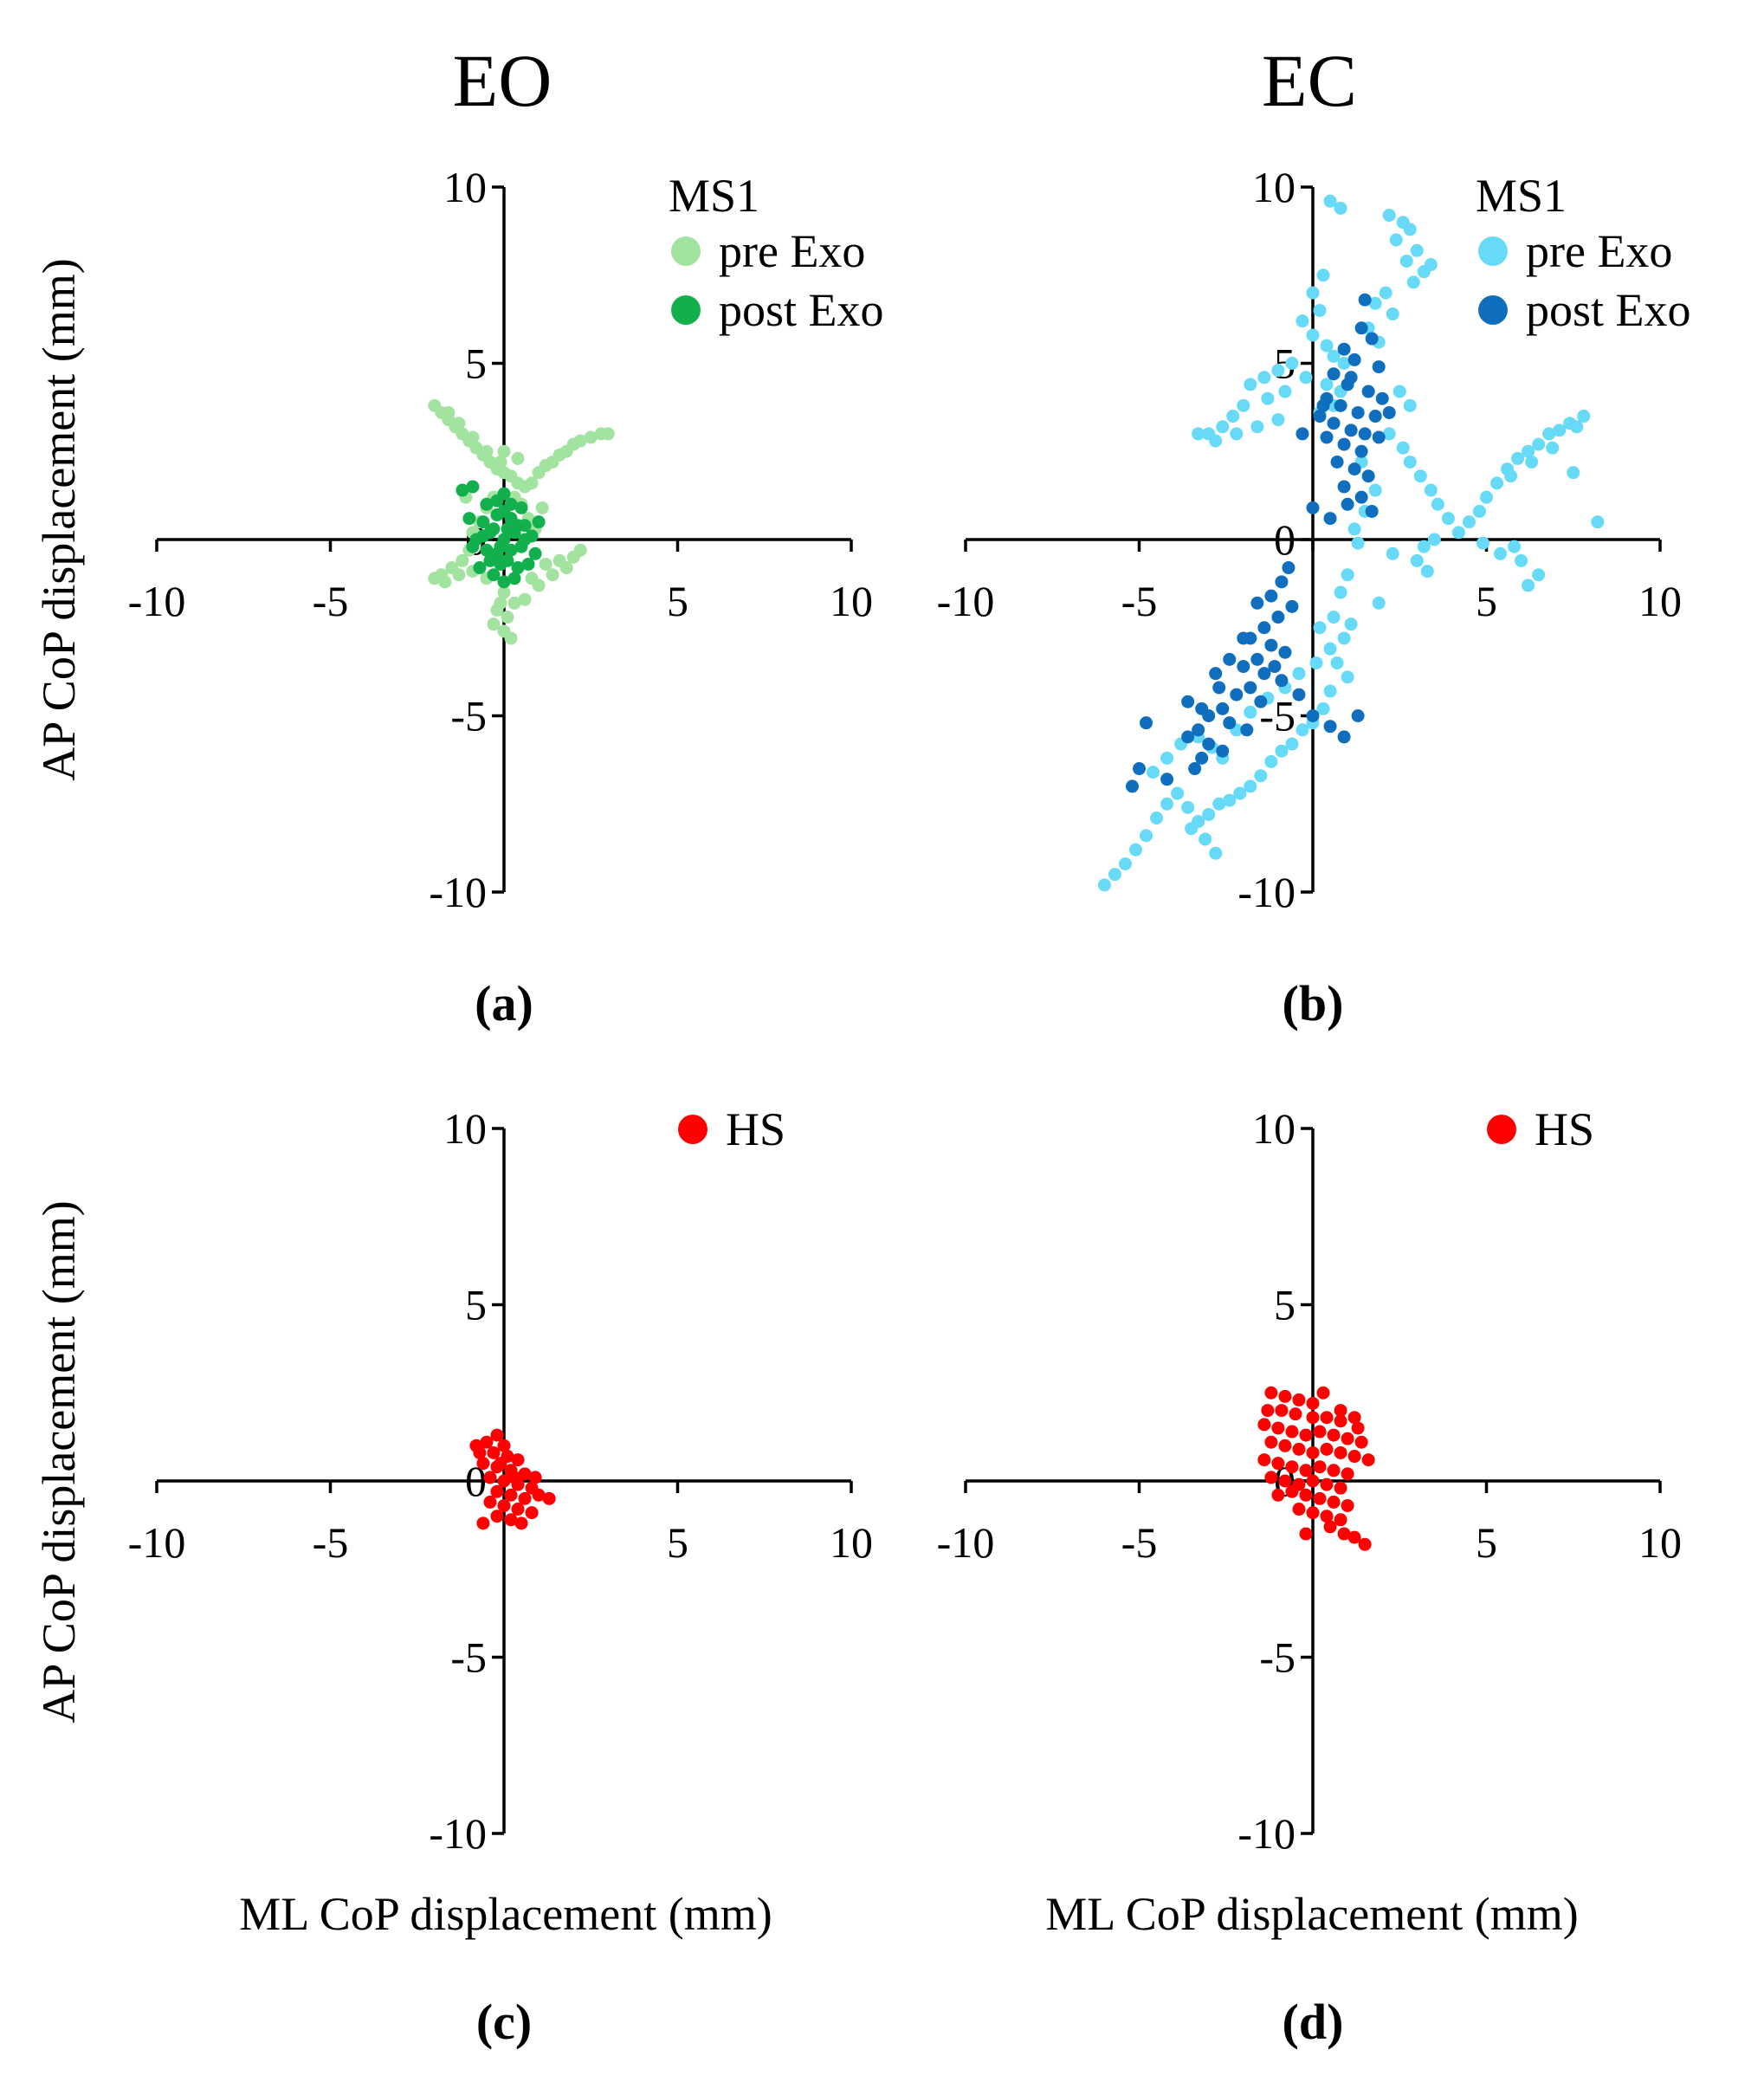  I want to click on column-title-ec: EC, so click(1309, 80).